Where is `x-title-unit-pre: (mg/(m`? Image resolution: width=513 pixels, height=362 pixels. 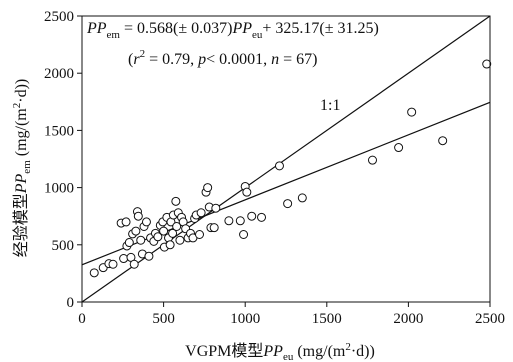
x-title-unit-pre: (mg/(m is located at coordinates (319, 351).